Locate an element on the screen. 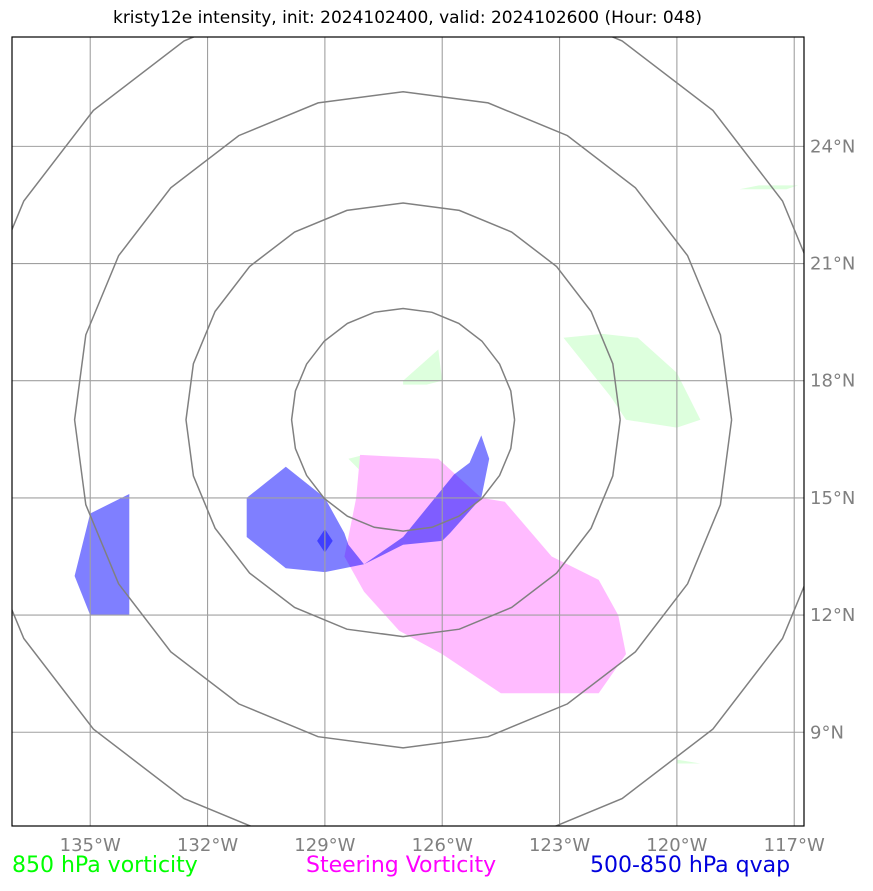 This screenshot has height=891, width=873. legend-850-vorticity: 850 hPa vorticity is located at coordinates (105, 865).